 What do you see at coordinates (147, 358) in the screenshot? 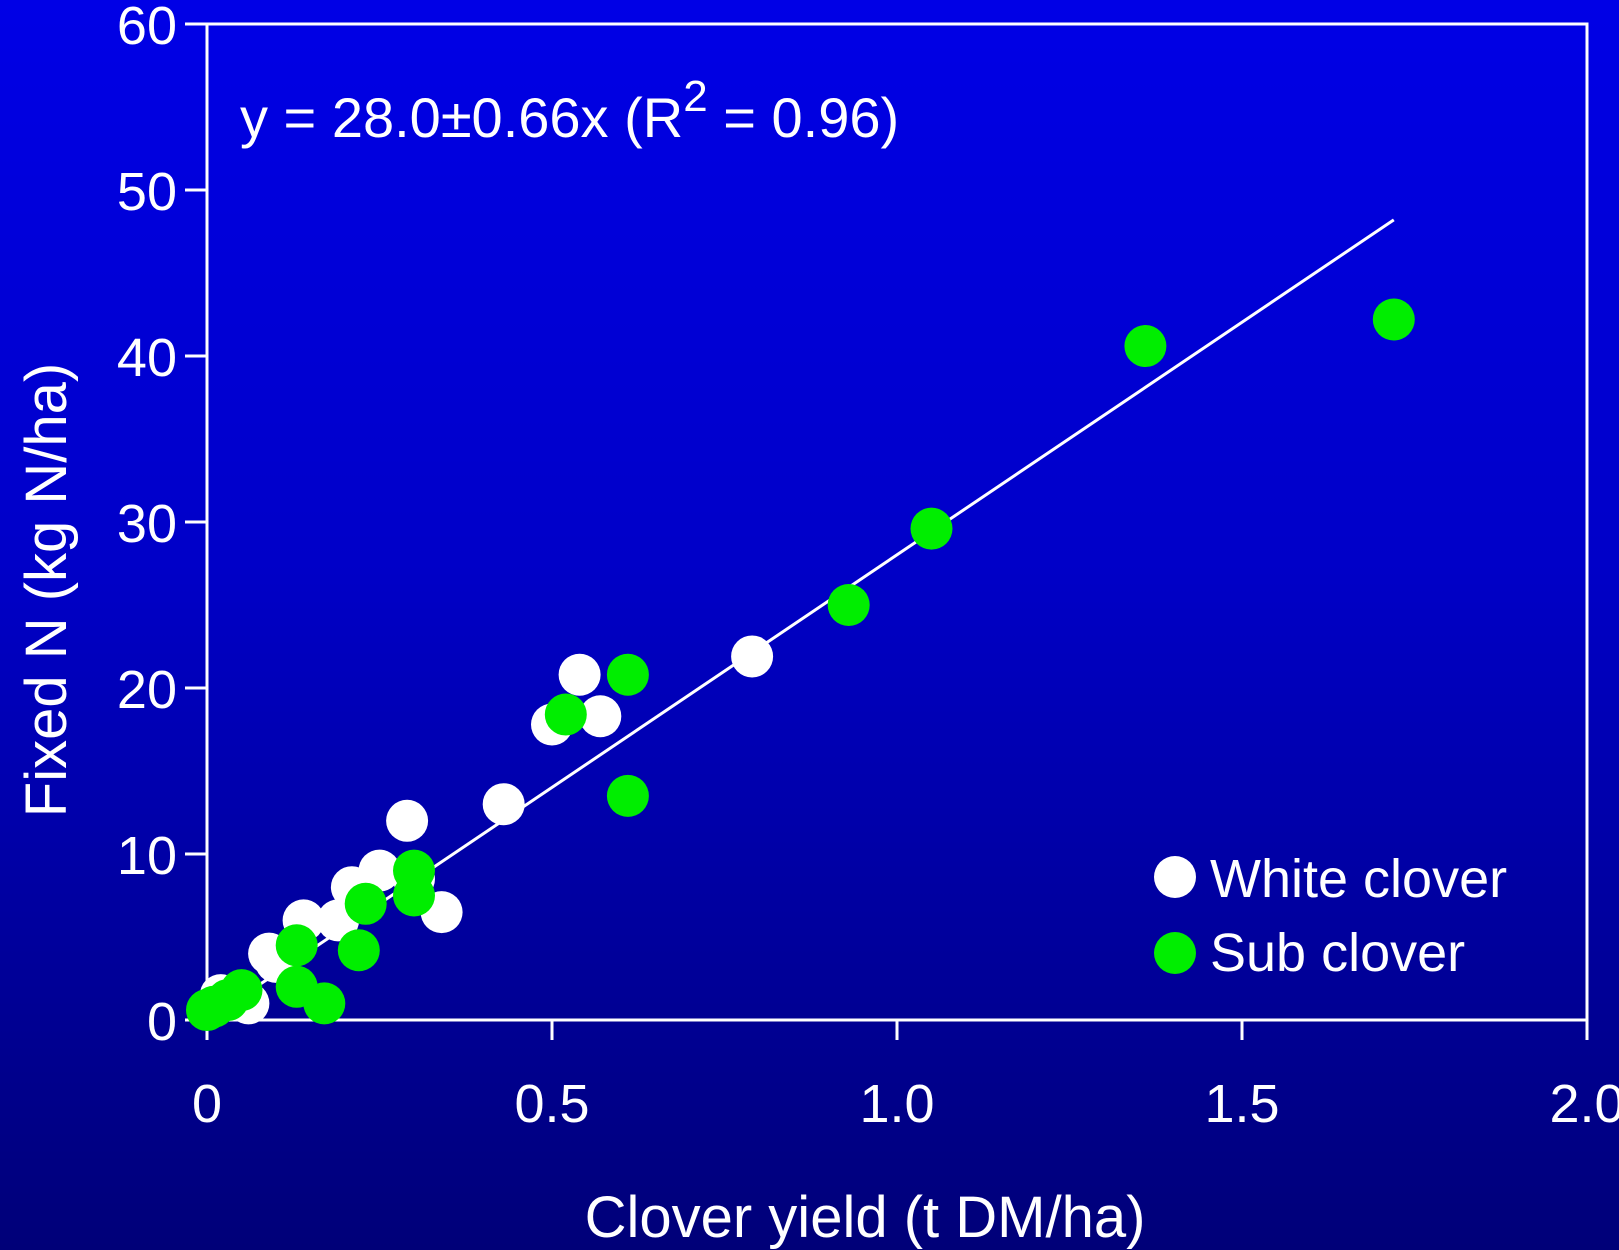
I see `y-tick-label: 40` at bounding box center [147, 358].